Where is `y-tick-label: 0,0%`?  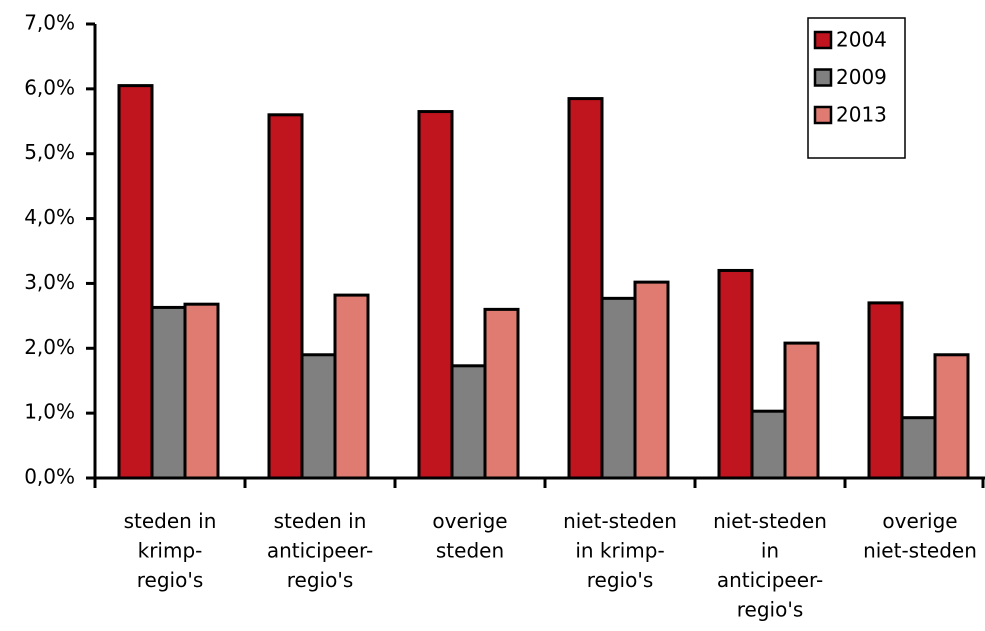 y-tick-label: 0,0% is located at coordinates (49, 477).